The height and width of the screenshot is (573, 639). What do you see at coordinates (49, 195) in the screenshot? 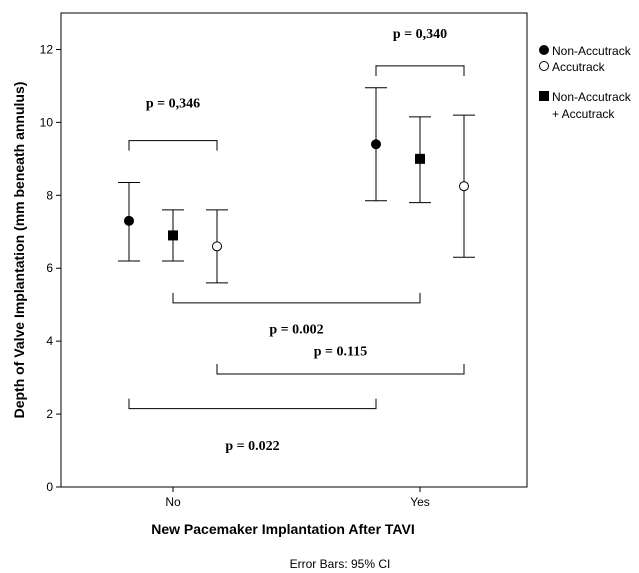
I see `y-tick-label: 8` at bounding box center [49, 195].